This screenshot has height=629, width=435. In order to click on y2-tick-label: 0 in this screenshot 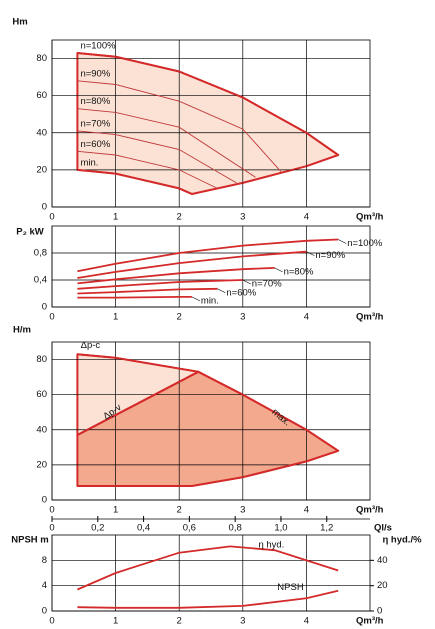, I will do `click(379, 611)`.